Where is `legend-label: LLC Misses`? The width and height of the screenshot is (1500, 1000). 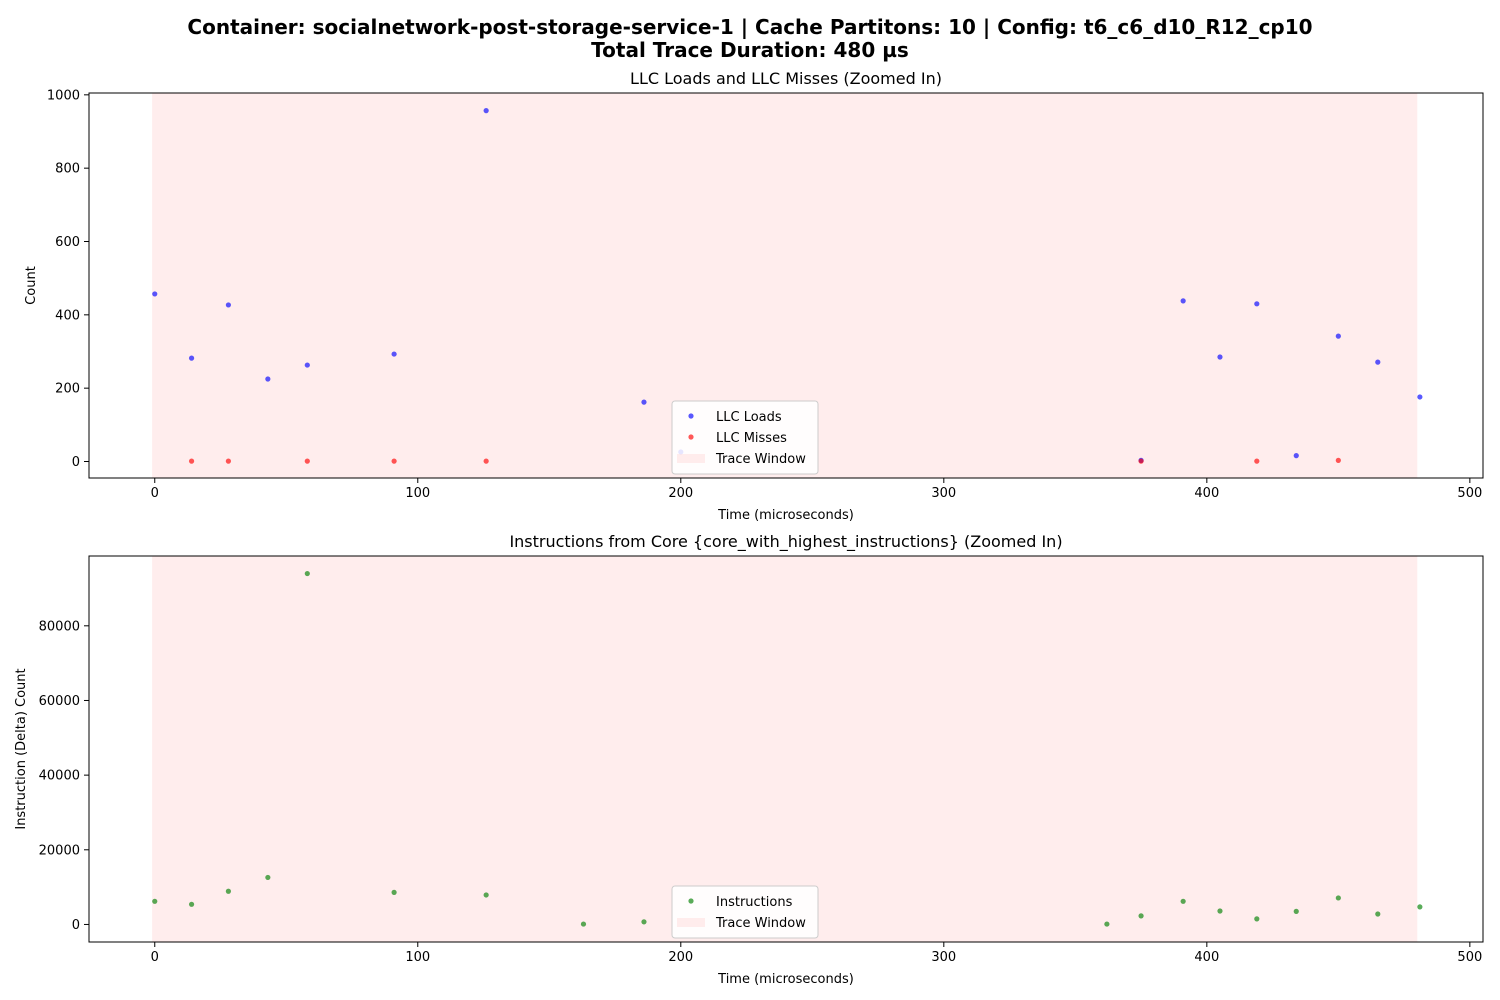 legend-label: LLC Misses is located at coordinates (751, 438).